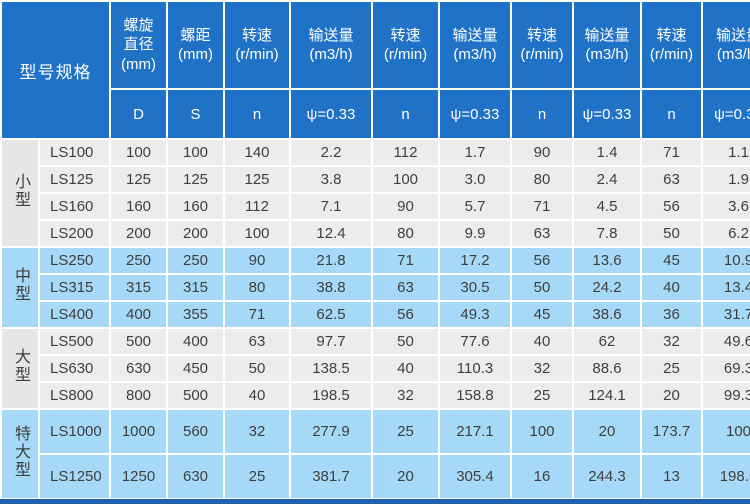  What do you see at coordinates (475, 260) in the screenshot?
I see `value-cell: 17.2` at bounding box center [475, 260].